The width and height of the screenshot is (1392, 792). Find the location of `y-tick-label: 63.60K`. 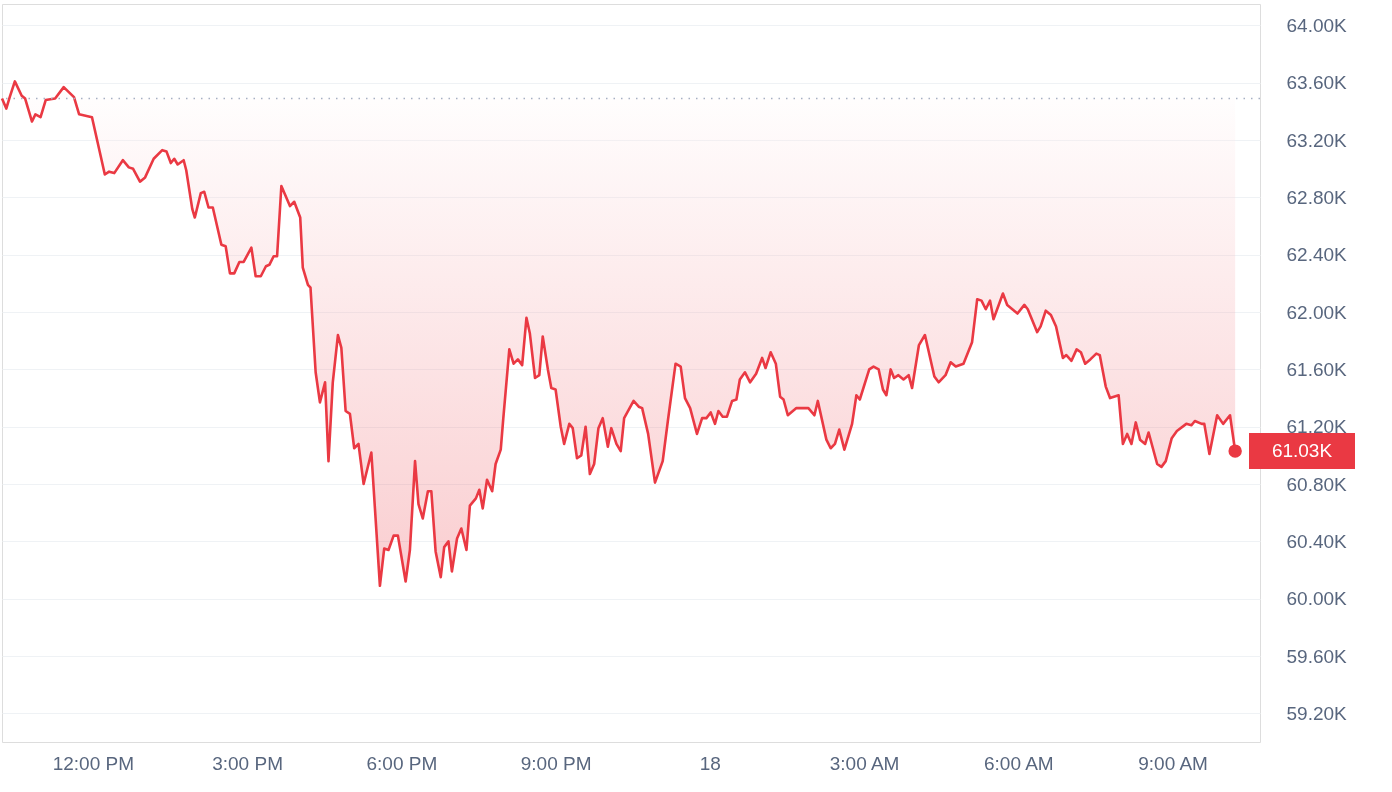

y-tick-label: 63.60K is located at coordinates (1317, 83).